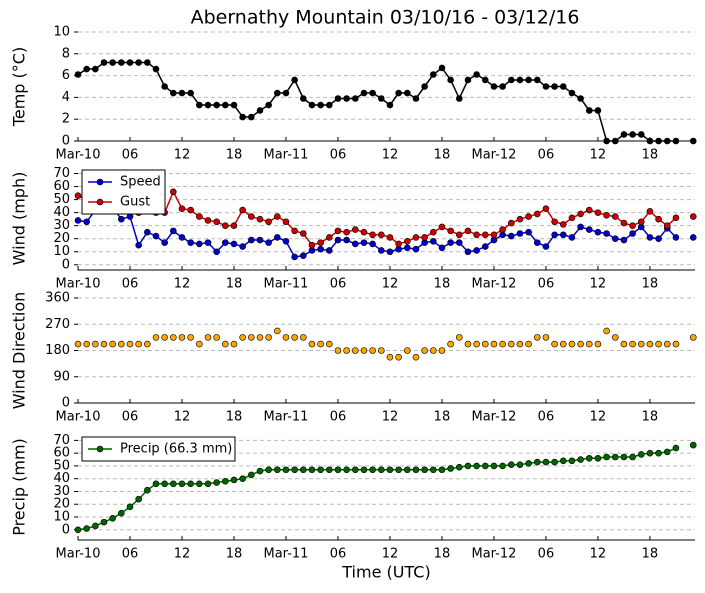  What do you see at coordinates (66, 119) in the screenshot?
I see `y-tick-label: 2` at bounding box center [66, 119].